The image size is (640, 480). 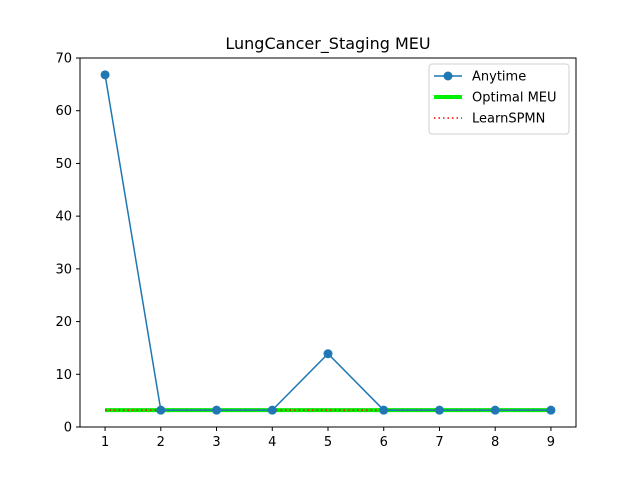 What do you see at coordinates (63, 269) in the screenshot?
I see `y-tick-label: 30` at bounding box center [63, 269].